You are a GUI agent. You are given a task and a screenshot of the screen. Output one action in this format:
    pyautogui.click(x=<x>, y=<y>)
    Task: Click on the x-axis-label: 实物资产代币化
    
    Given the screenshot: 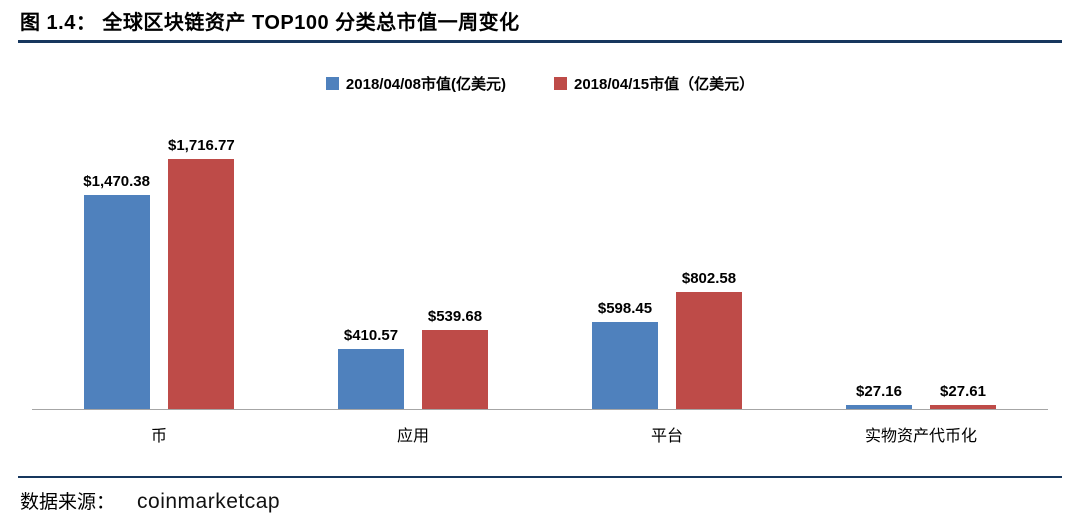 What is the action you would take?
    pyautogui.click(x=920, y=436)
    